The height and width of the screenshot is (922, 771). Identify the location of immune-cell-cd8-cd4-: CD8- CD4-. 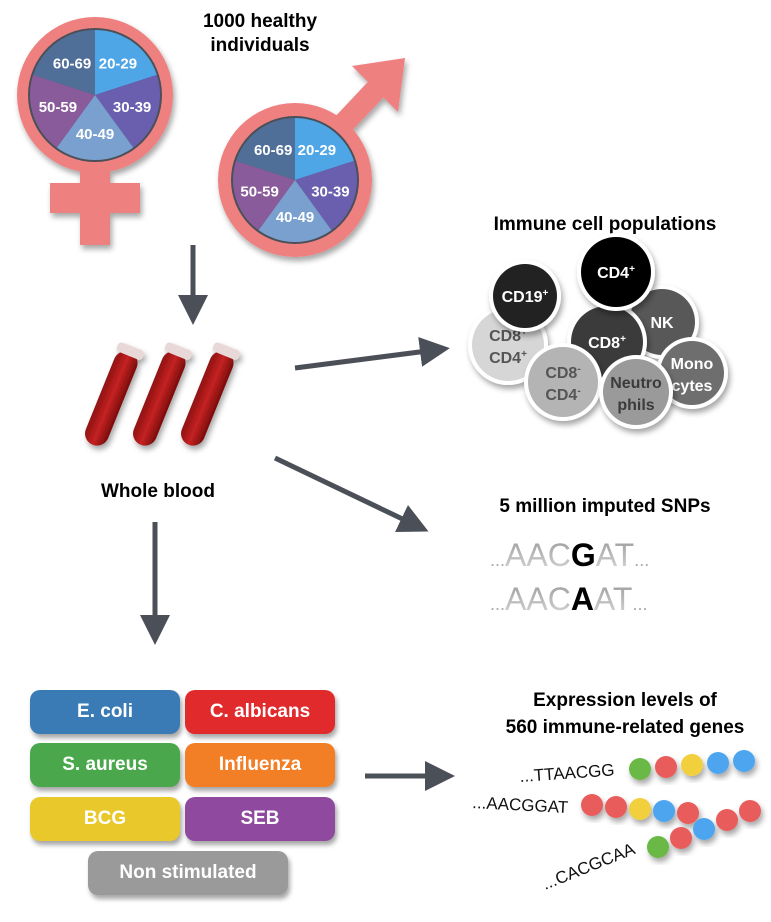
(563, 382).